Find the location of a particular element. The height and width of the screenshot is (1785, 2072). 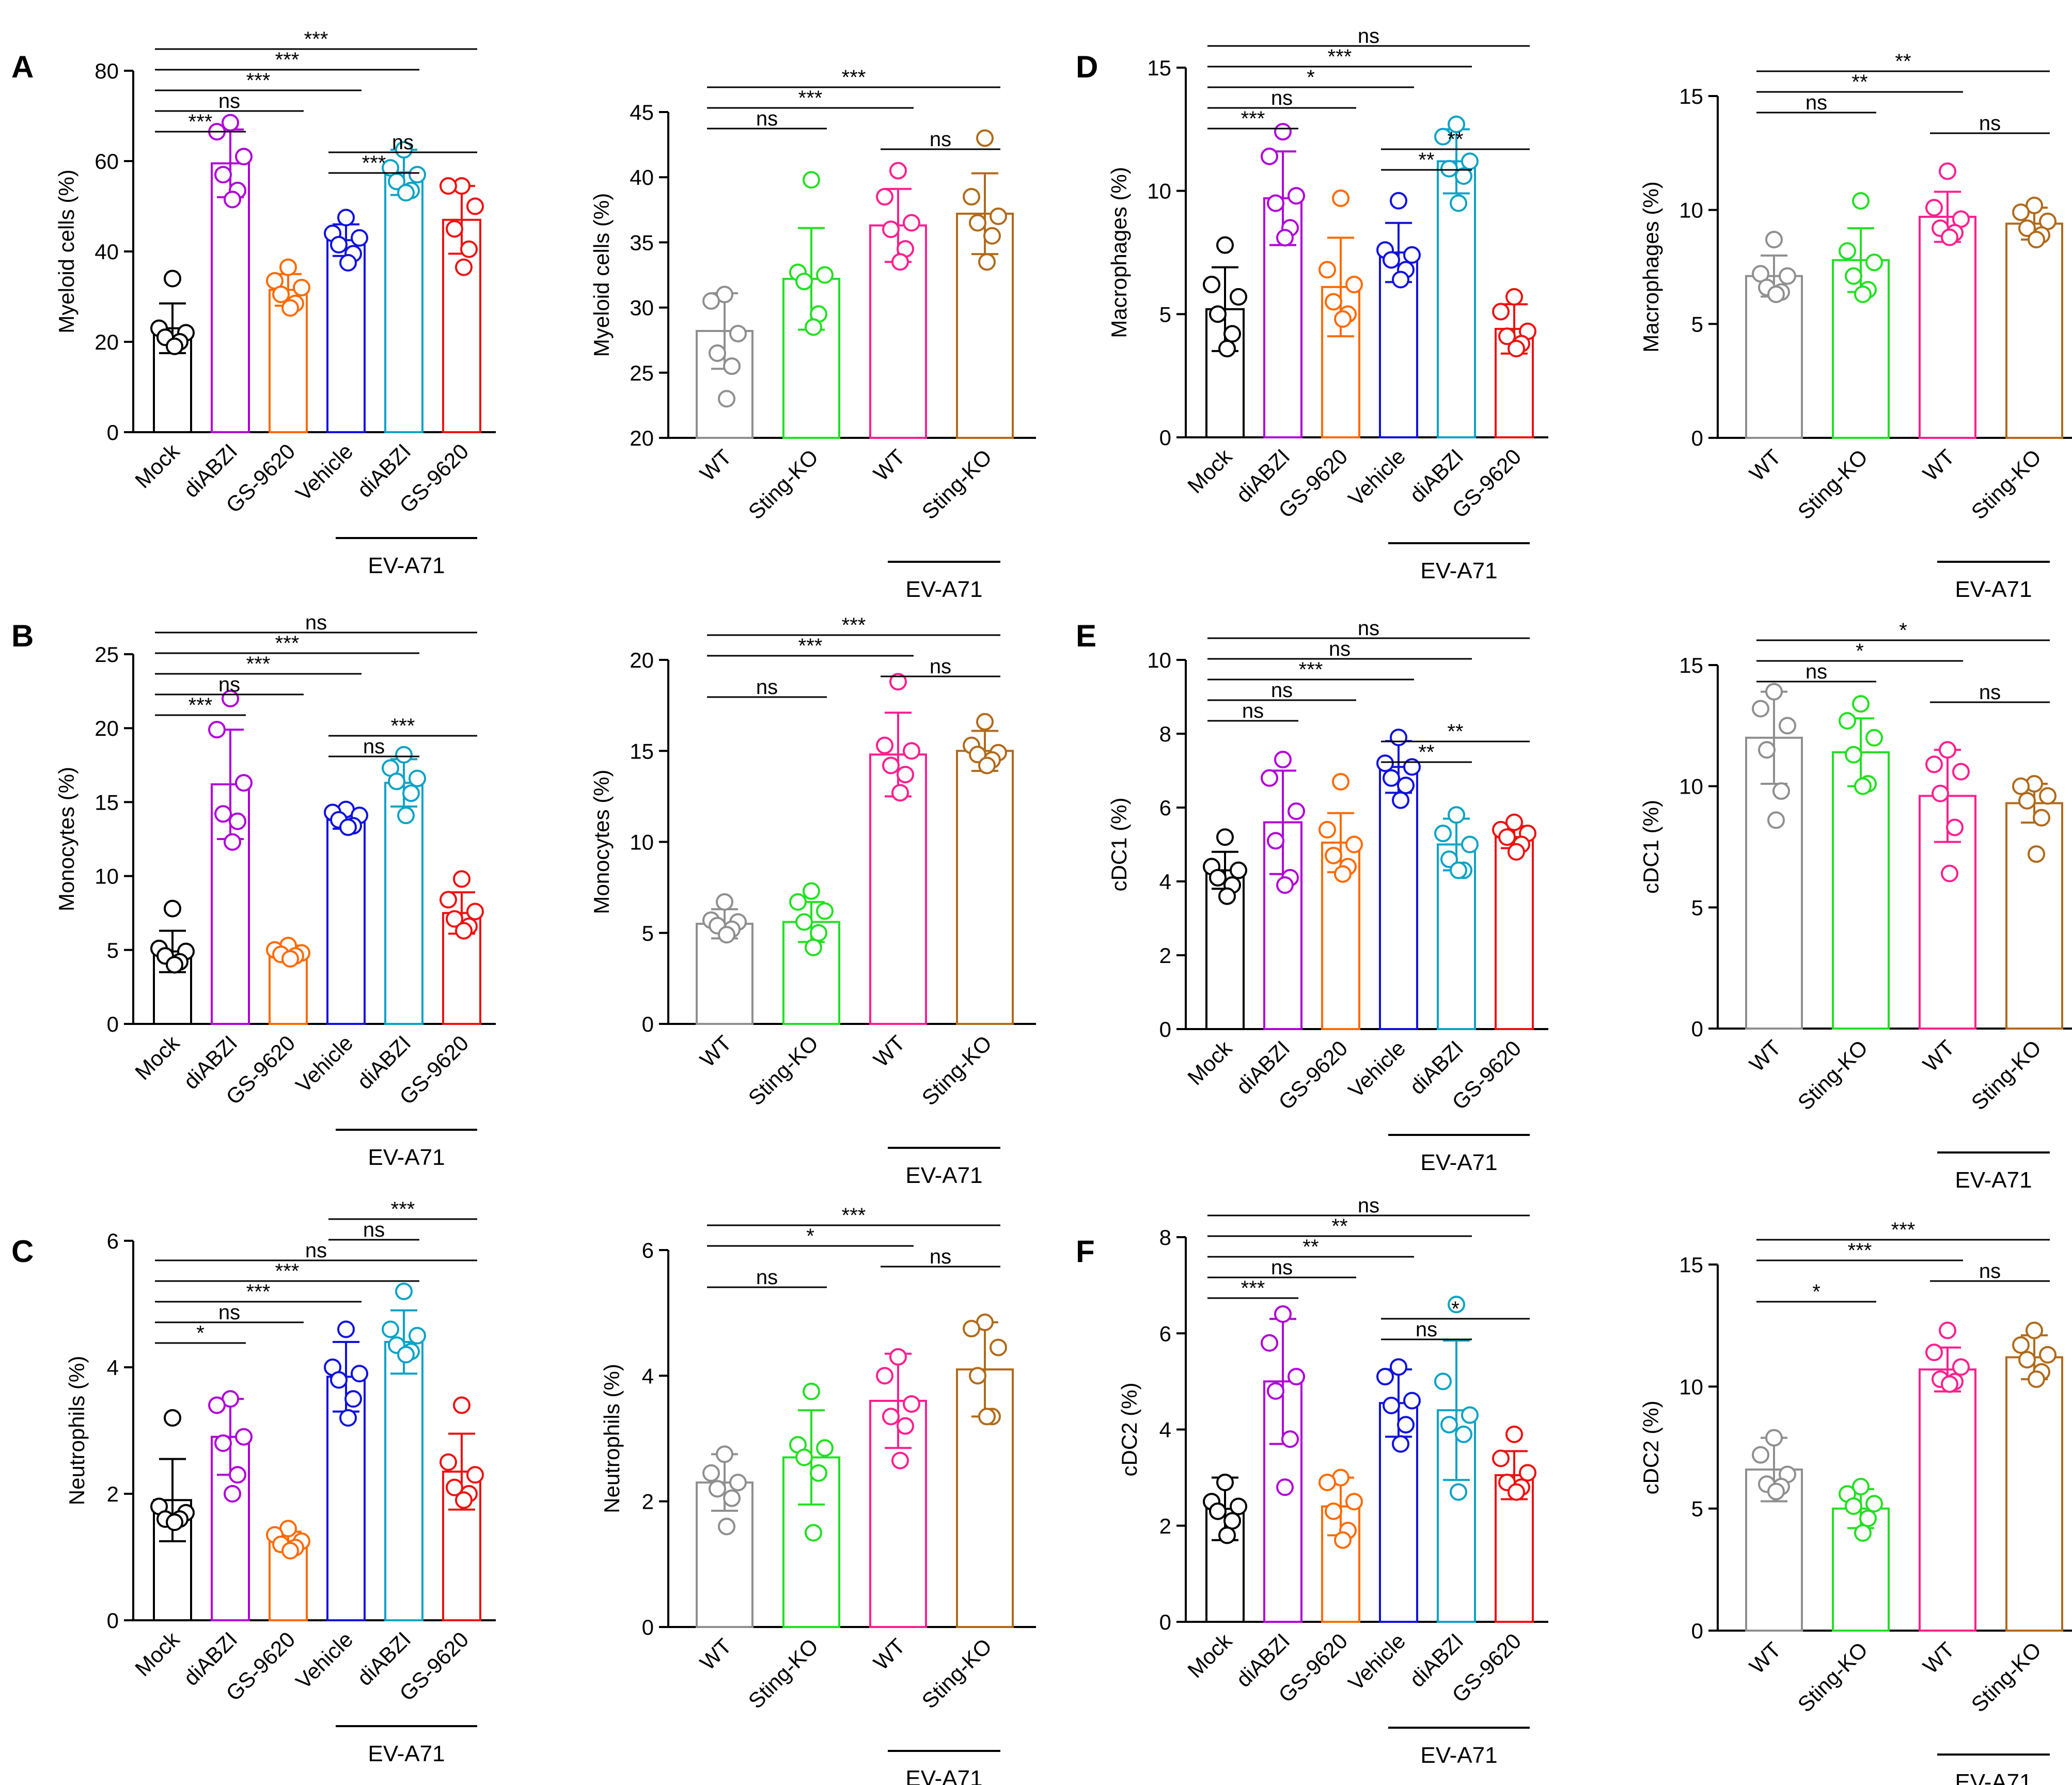

x-tick-label: Vehicle is located at coordinates (324, 1661).